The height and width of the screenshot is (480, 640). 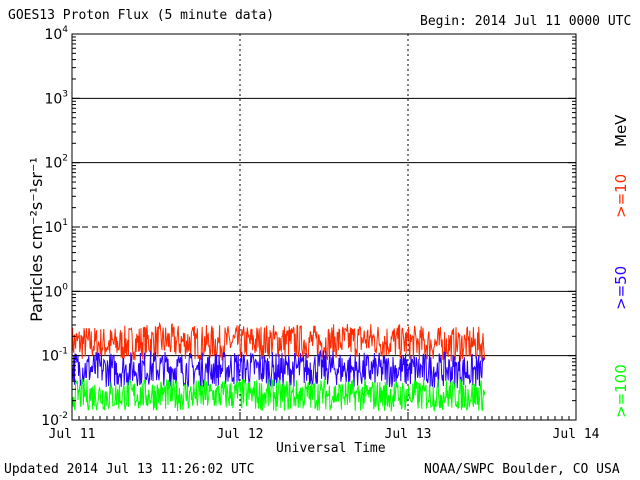 What do you see at coordinates (621, 391) in the screenshot?
I see `legend-series-100: >=100` at bounding box center [621, 391].